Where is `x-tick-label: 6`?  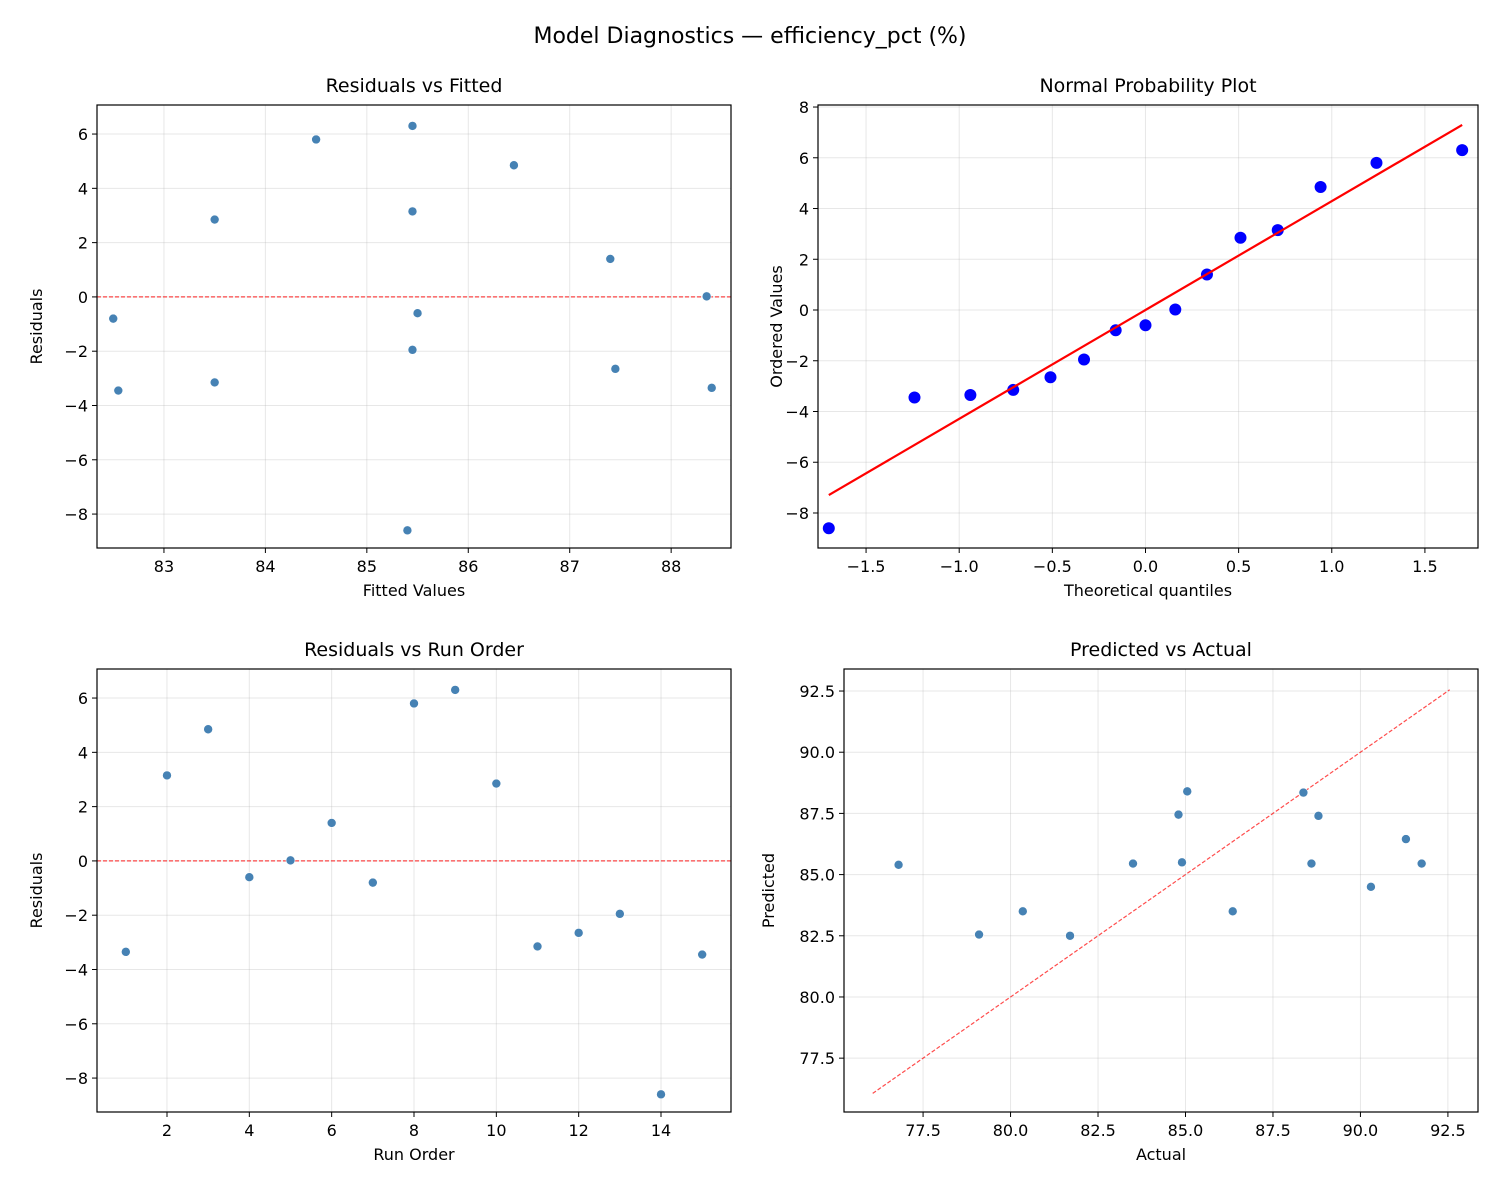 x-tick-label: 6 is located at coordinates (332, 1130).